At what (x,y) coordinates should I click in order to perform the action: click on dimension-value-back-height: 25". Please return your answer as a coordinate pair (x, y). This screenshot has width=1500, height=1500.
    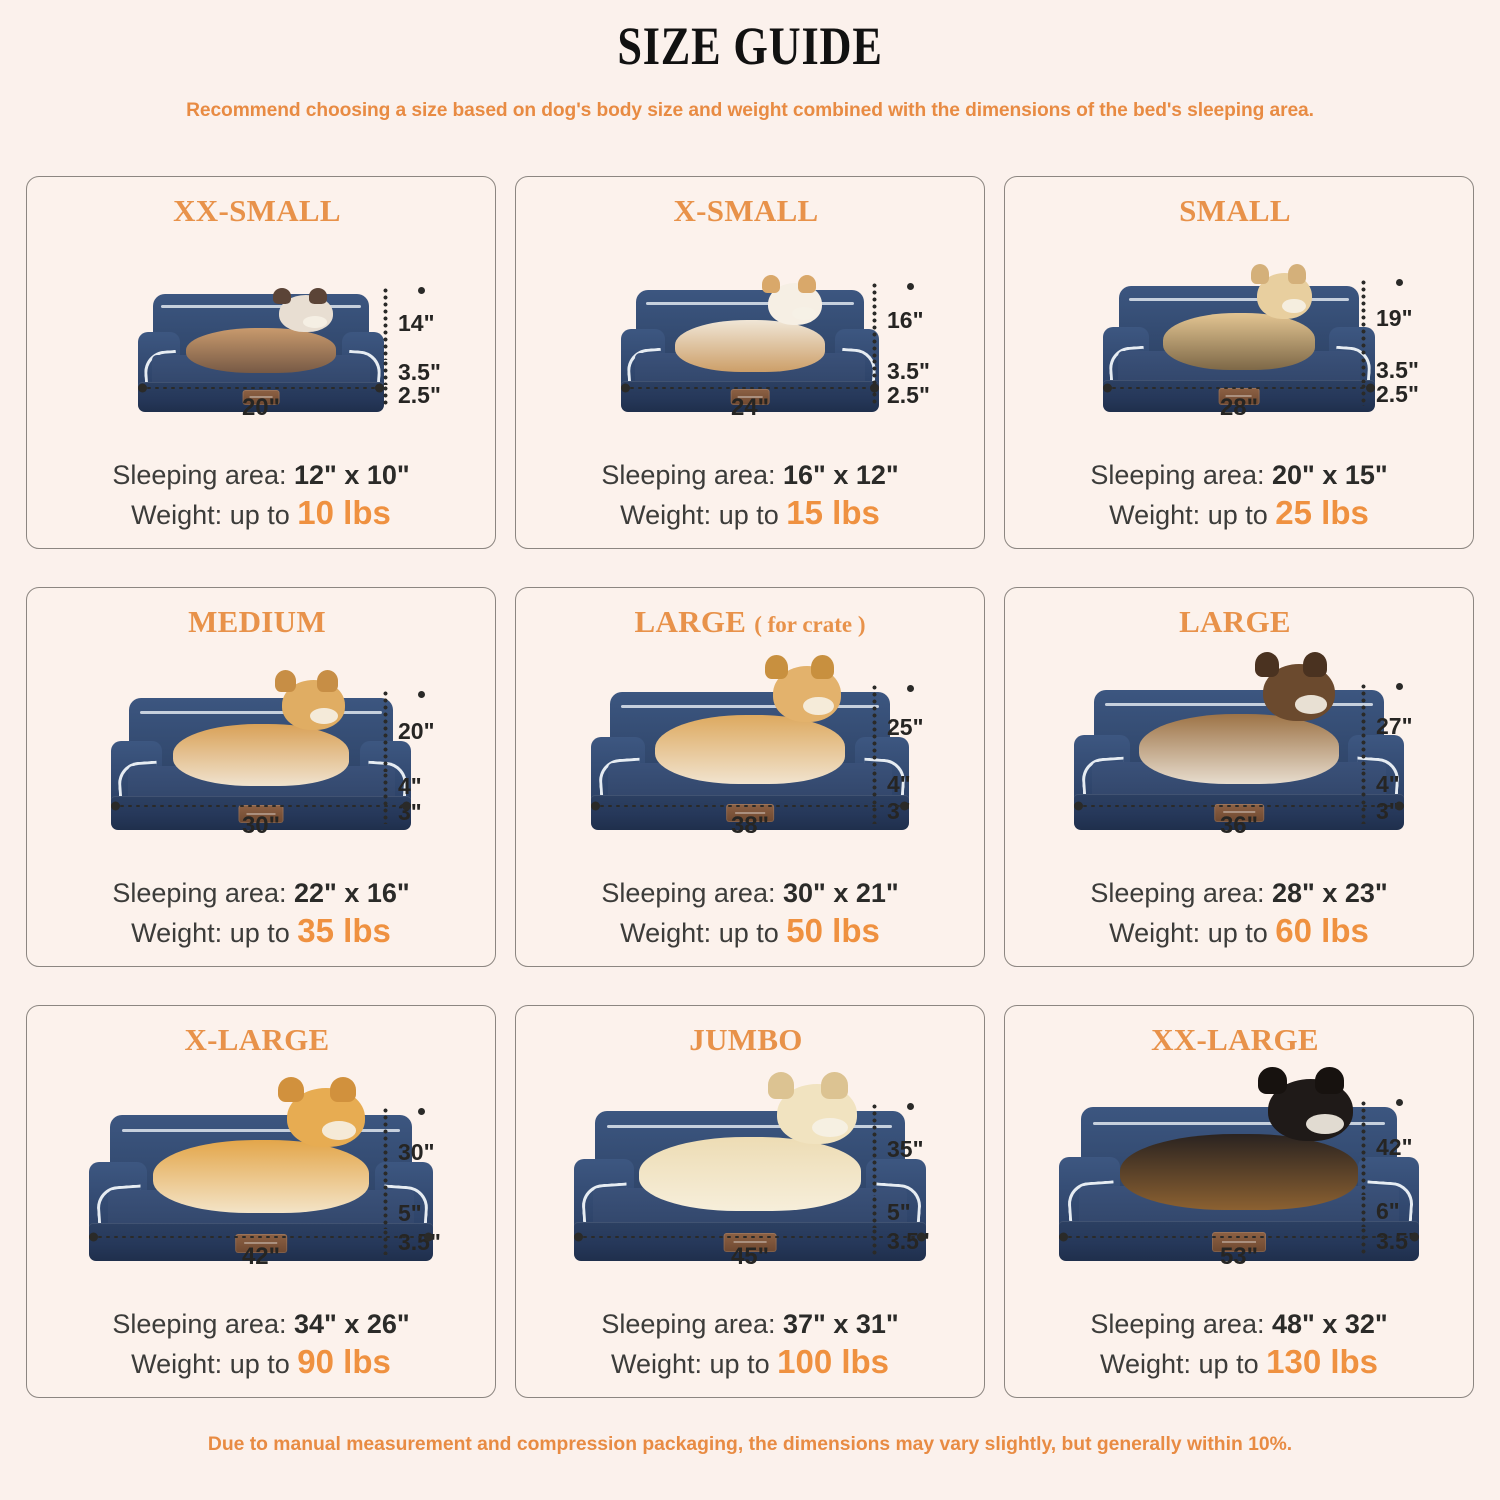
    Looking at the image, I should click on (905, 726).